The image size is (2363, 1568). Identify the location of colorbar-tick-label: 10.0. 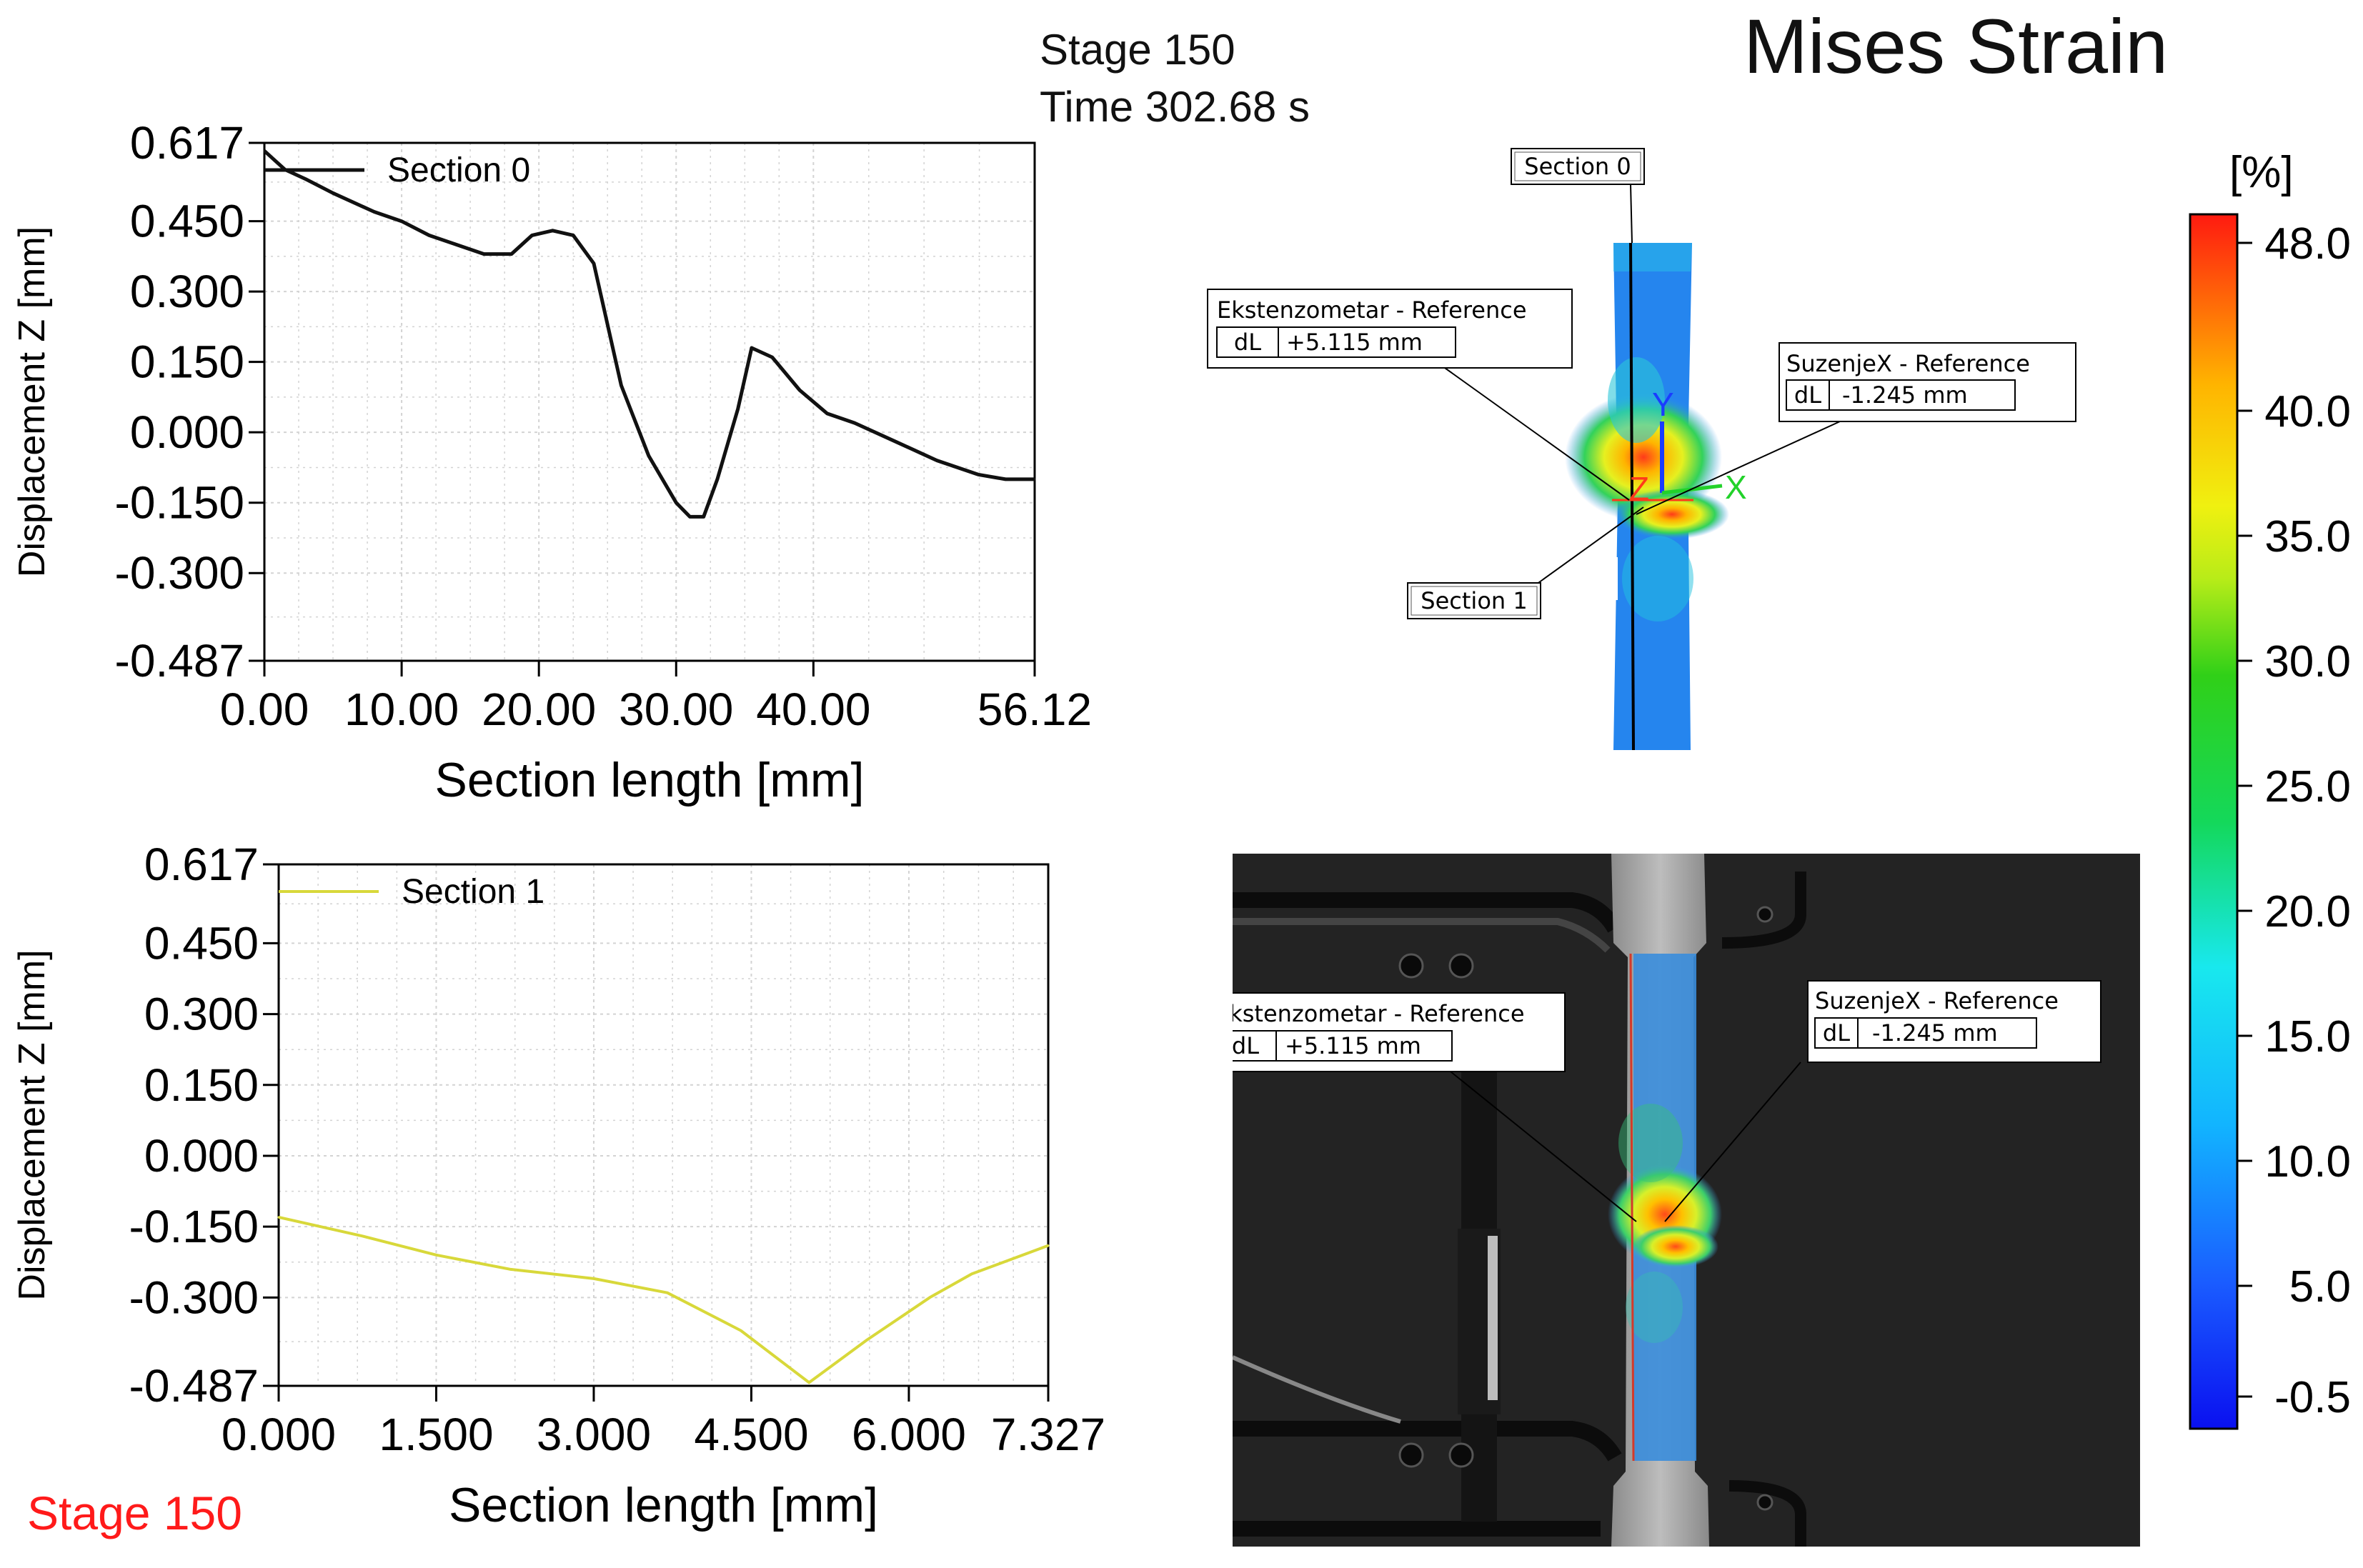
(2307, 1162).